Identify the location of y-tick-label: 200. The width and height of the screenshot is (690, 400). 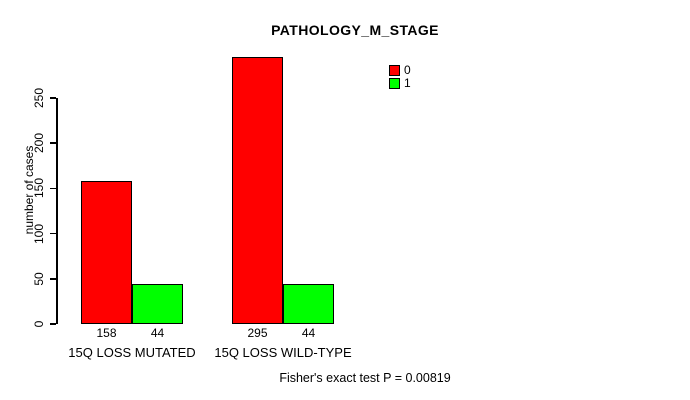
(39, 143).